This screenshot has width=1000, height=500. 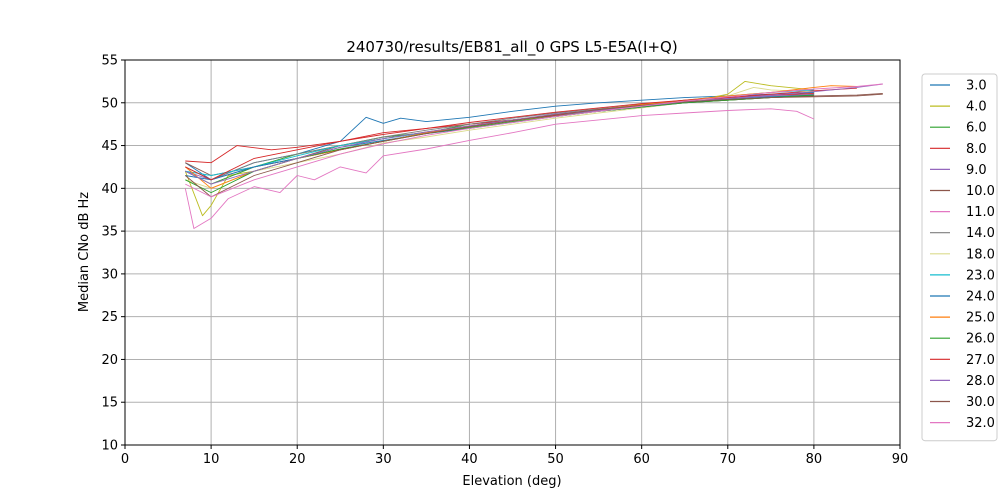 I want to click on legend-item: 23.0, so click(x=962, y=275).